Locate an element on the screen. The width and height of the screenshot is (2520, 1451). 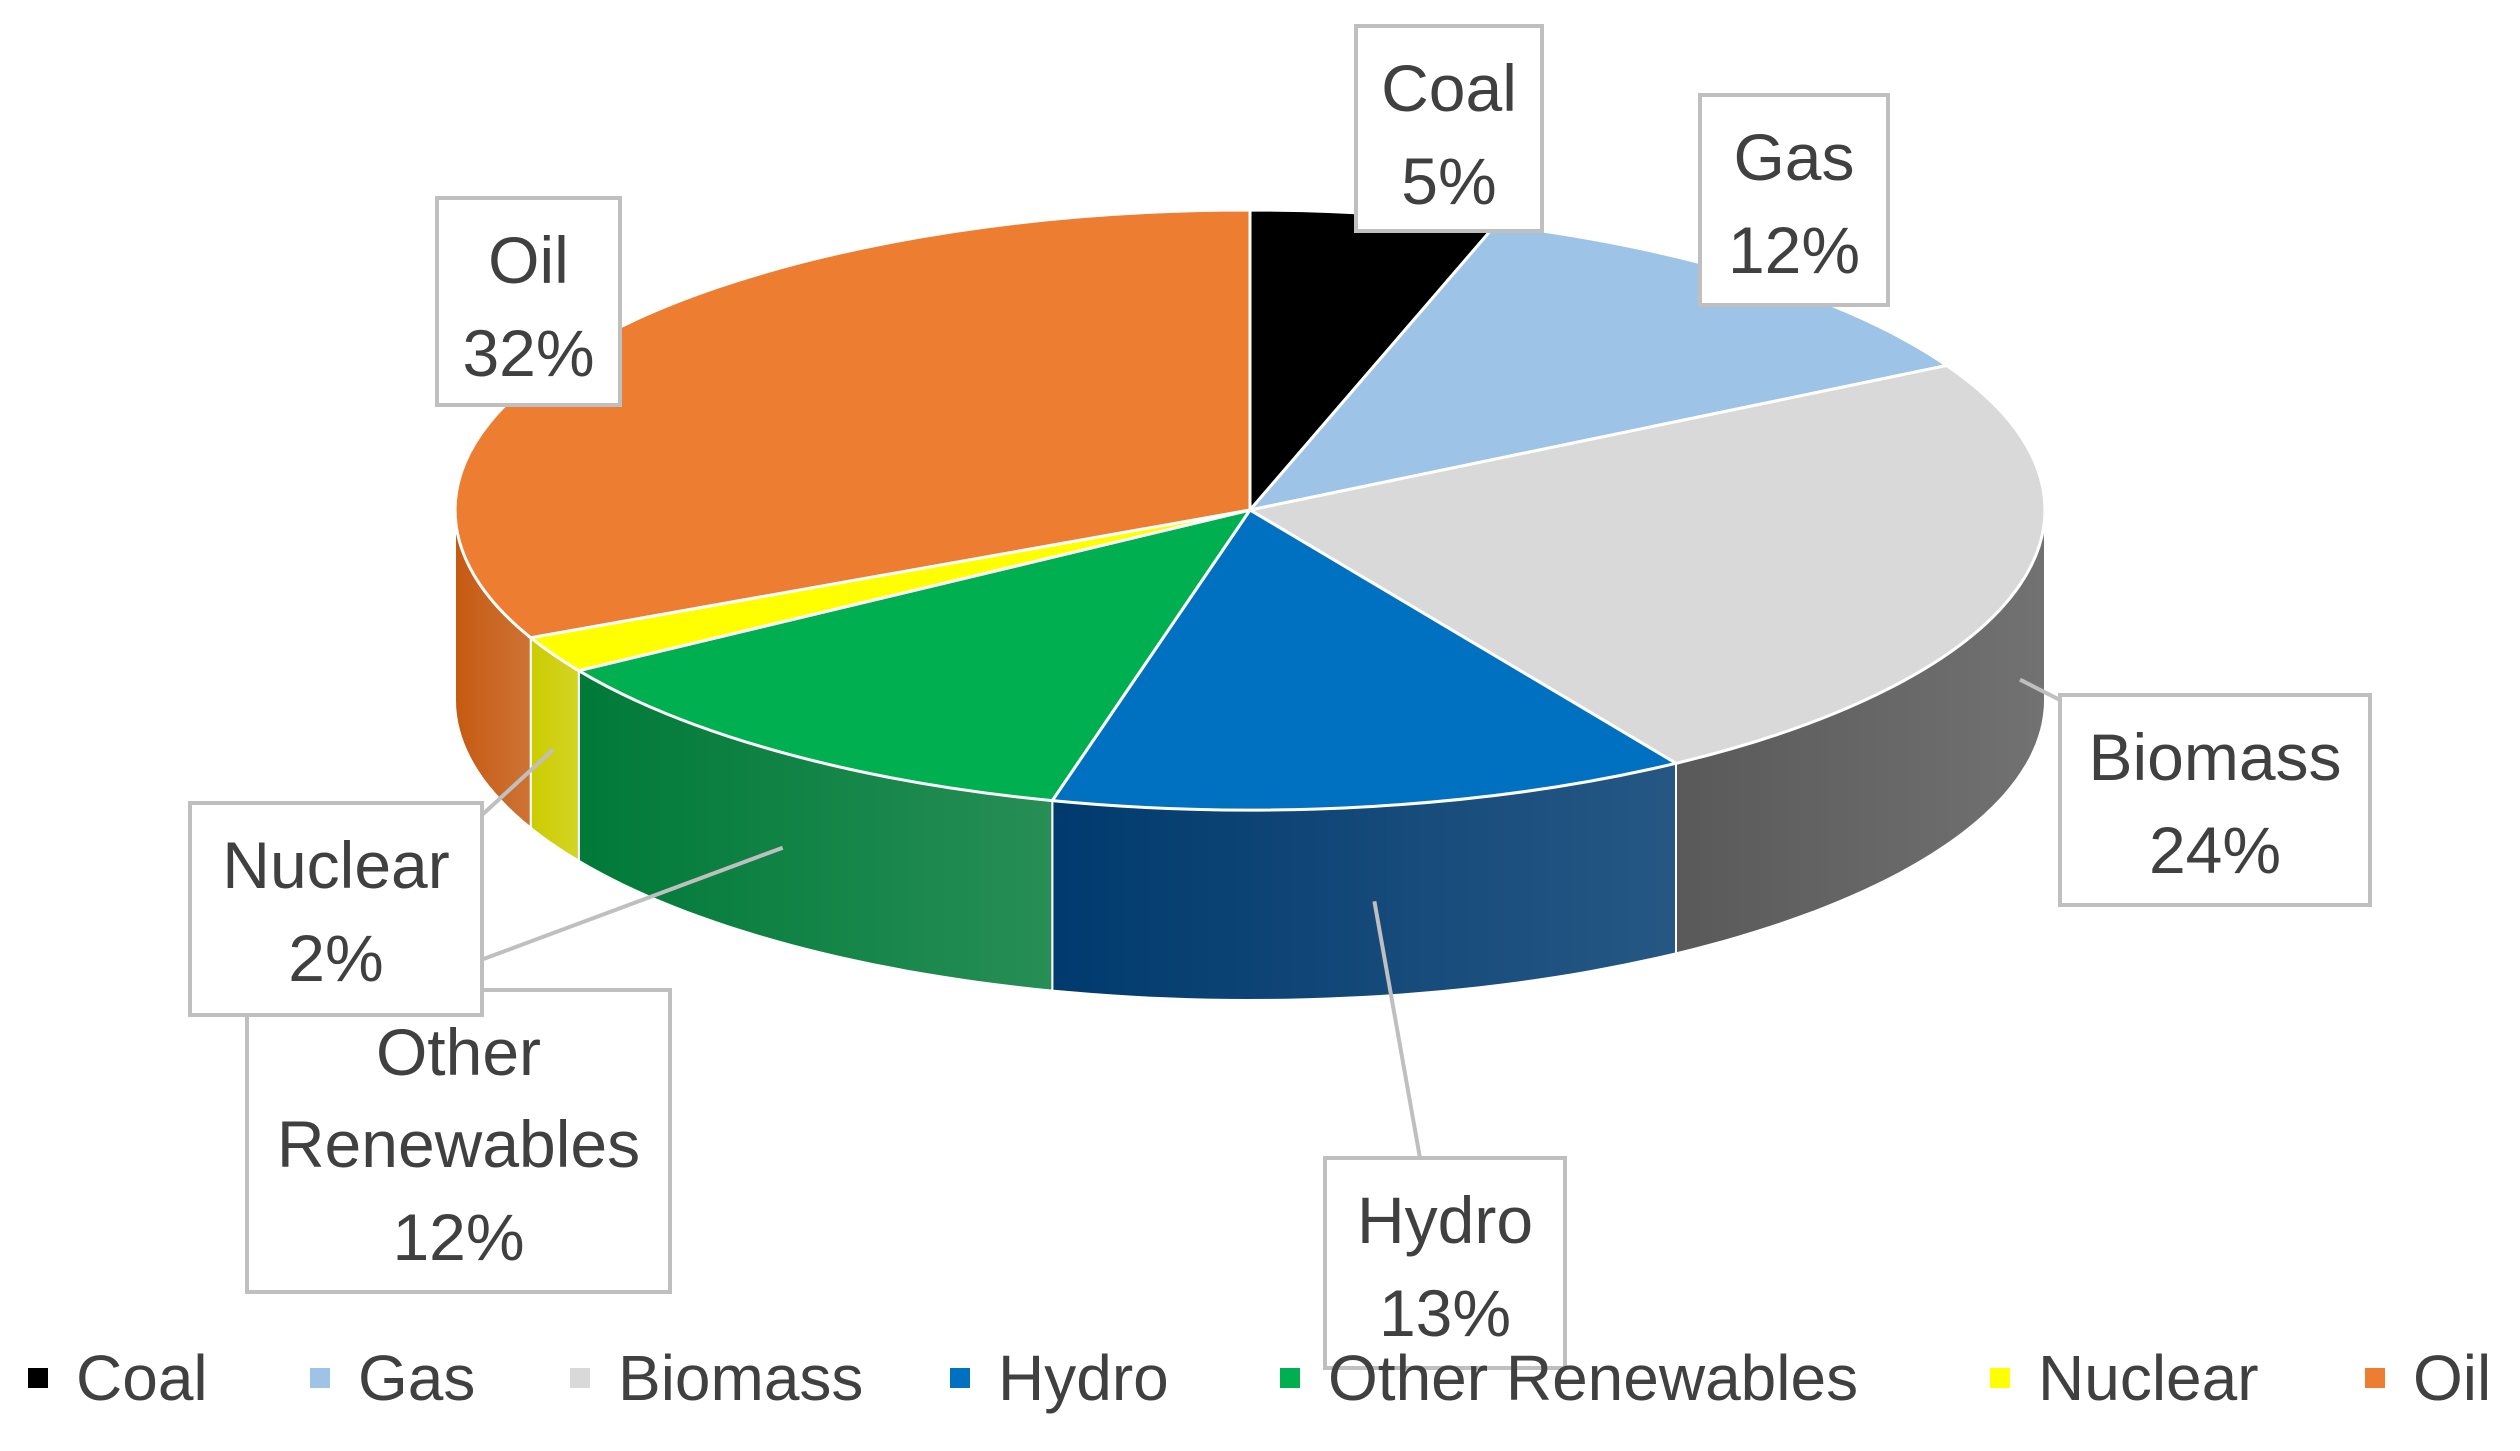
label-category-other-renewables: Other Renewables is located at coordinates (458, 1098).